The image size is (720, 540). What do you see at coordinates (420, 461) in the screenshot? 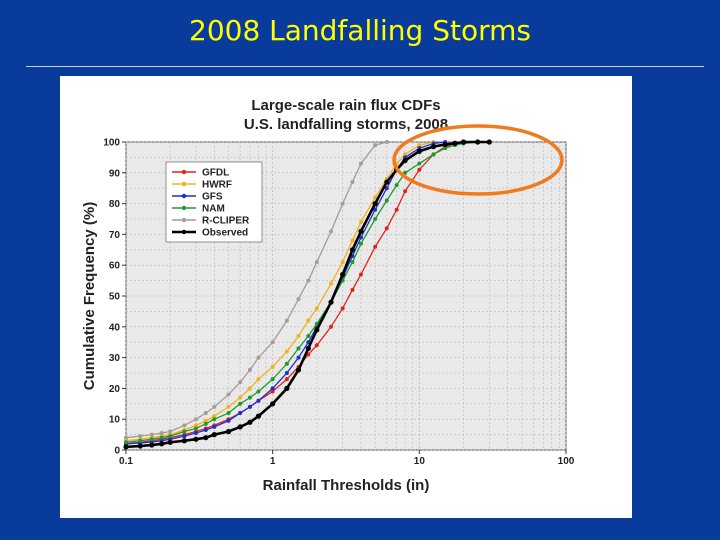
I see `x-tick-label: 10` at bounding box center [420, 461].